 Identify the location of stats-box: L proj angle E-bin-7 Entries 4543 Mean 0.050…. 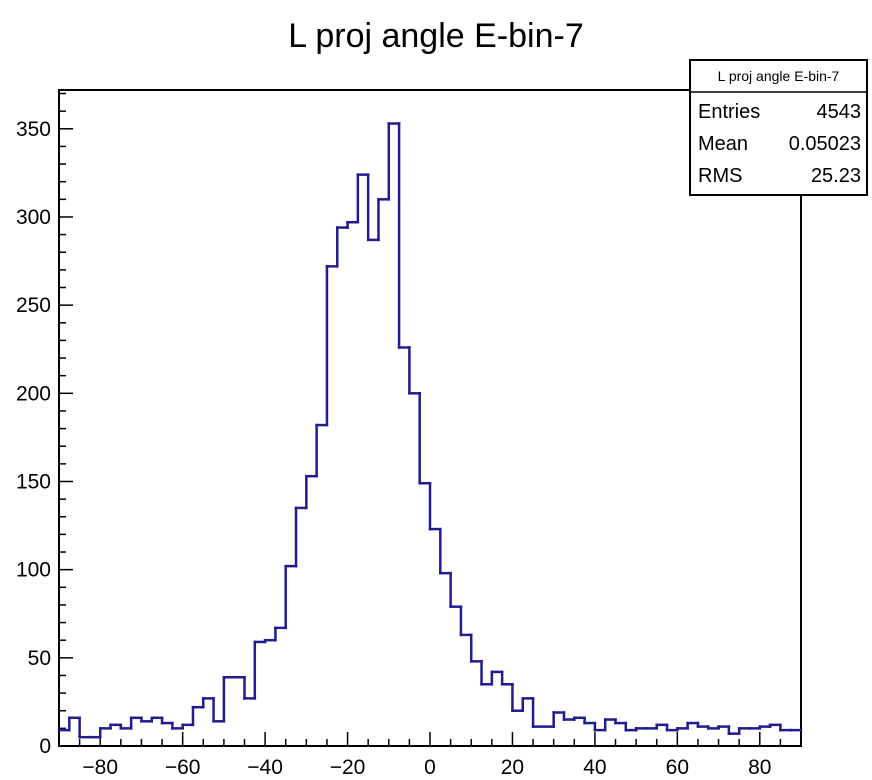
(778, 127).